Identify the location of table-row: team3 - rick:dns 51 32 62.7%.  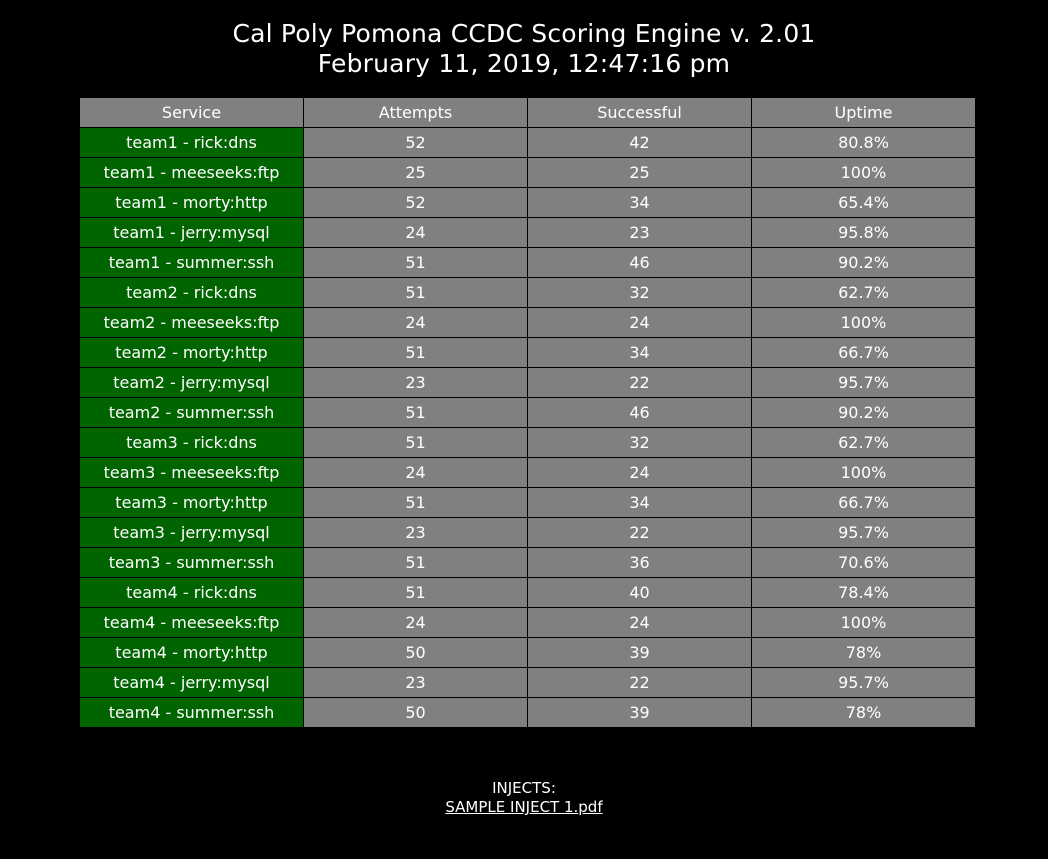
(527, 442).